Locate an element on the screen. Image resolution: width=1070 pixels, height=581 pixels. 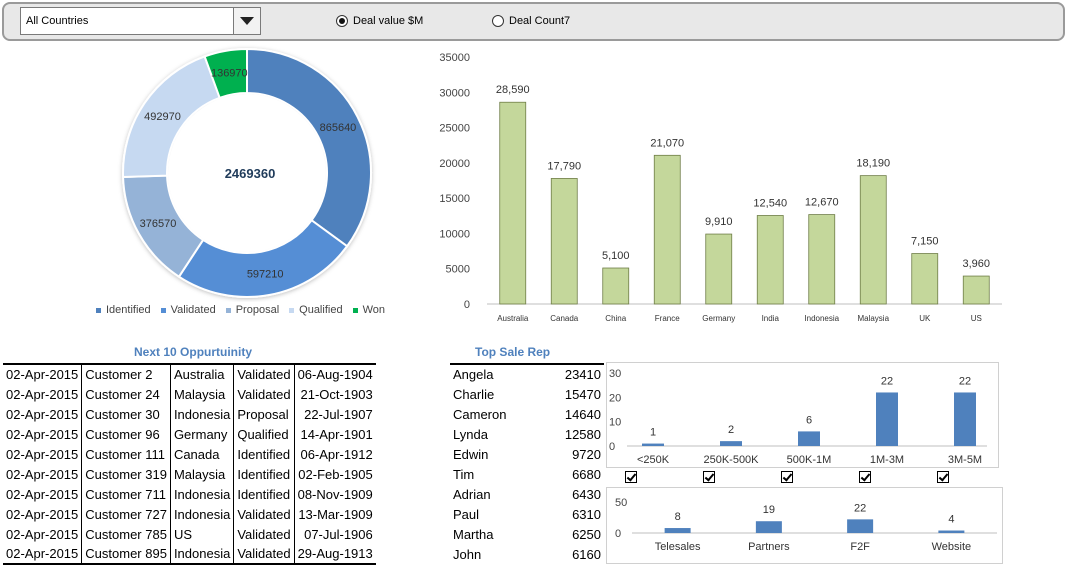
checkbox-3m-5m is located at coordinates (943, 477).